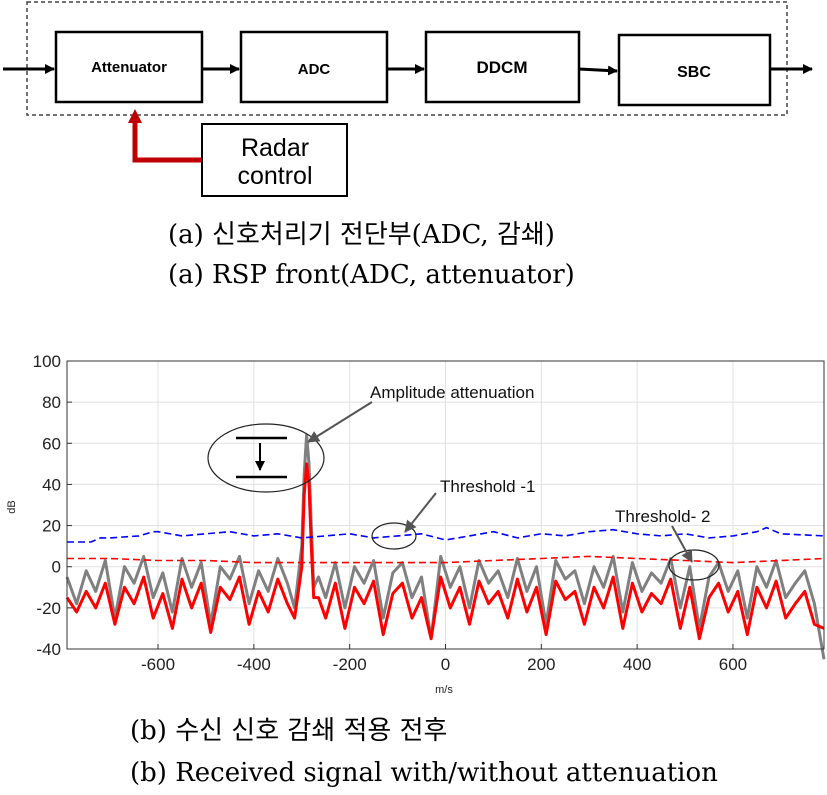 The width and height of the screenshot is (827, 795). I want to click on attenuator-block, so click(129, 67).